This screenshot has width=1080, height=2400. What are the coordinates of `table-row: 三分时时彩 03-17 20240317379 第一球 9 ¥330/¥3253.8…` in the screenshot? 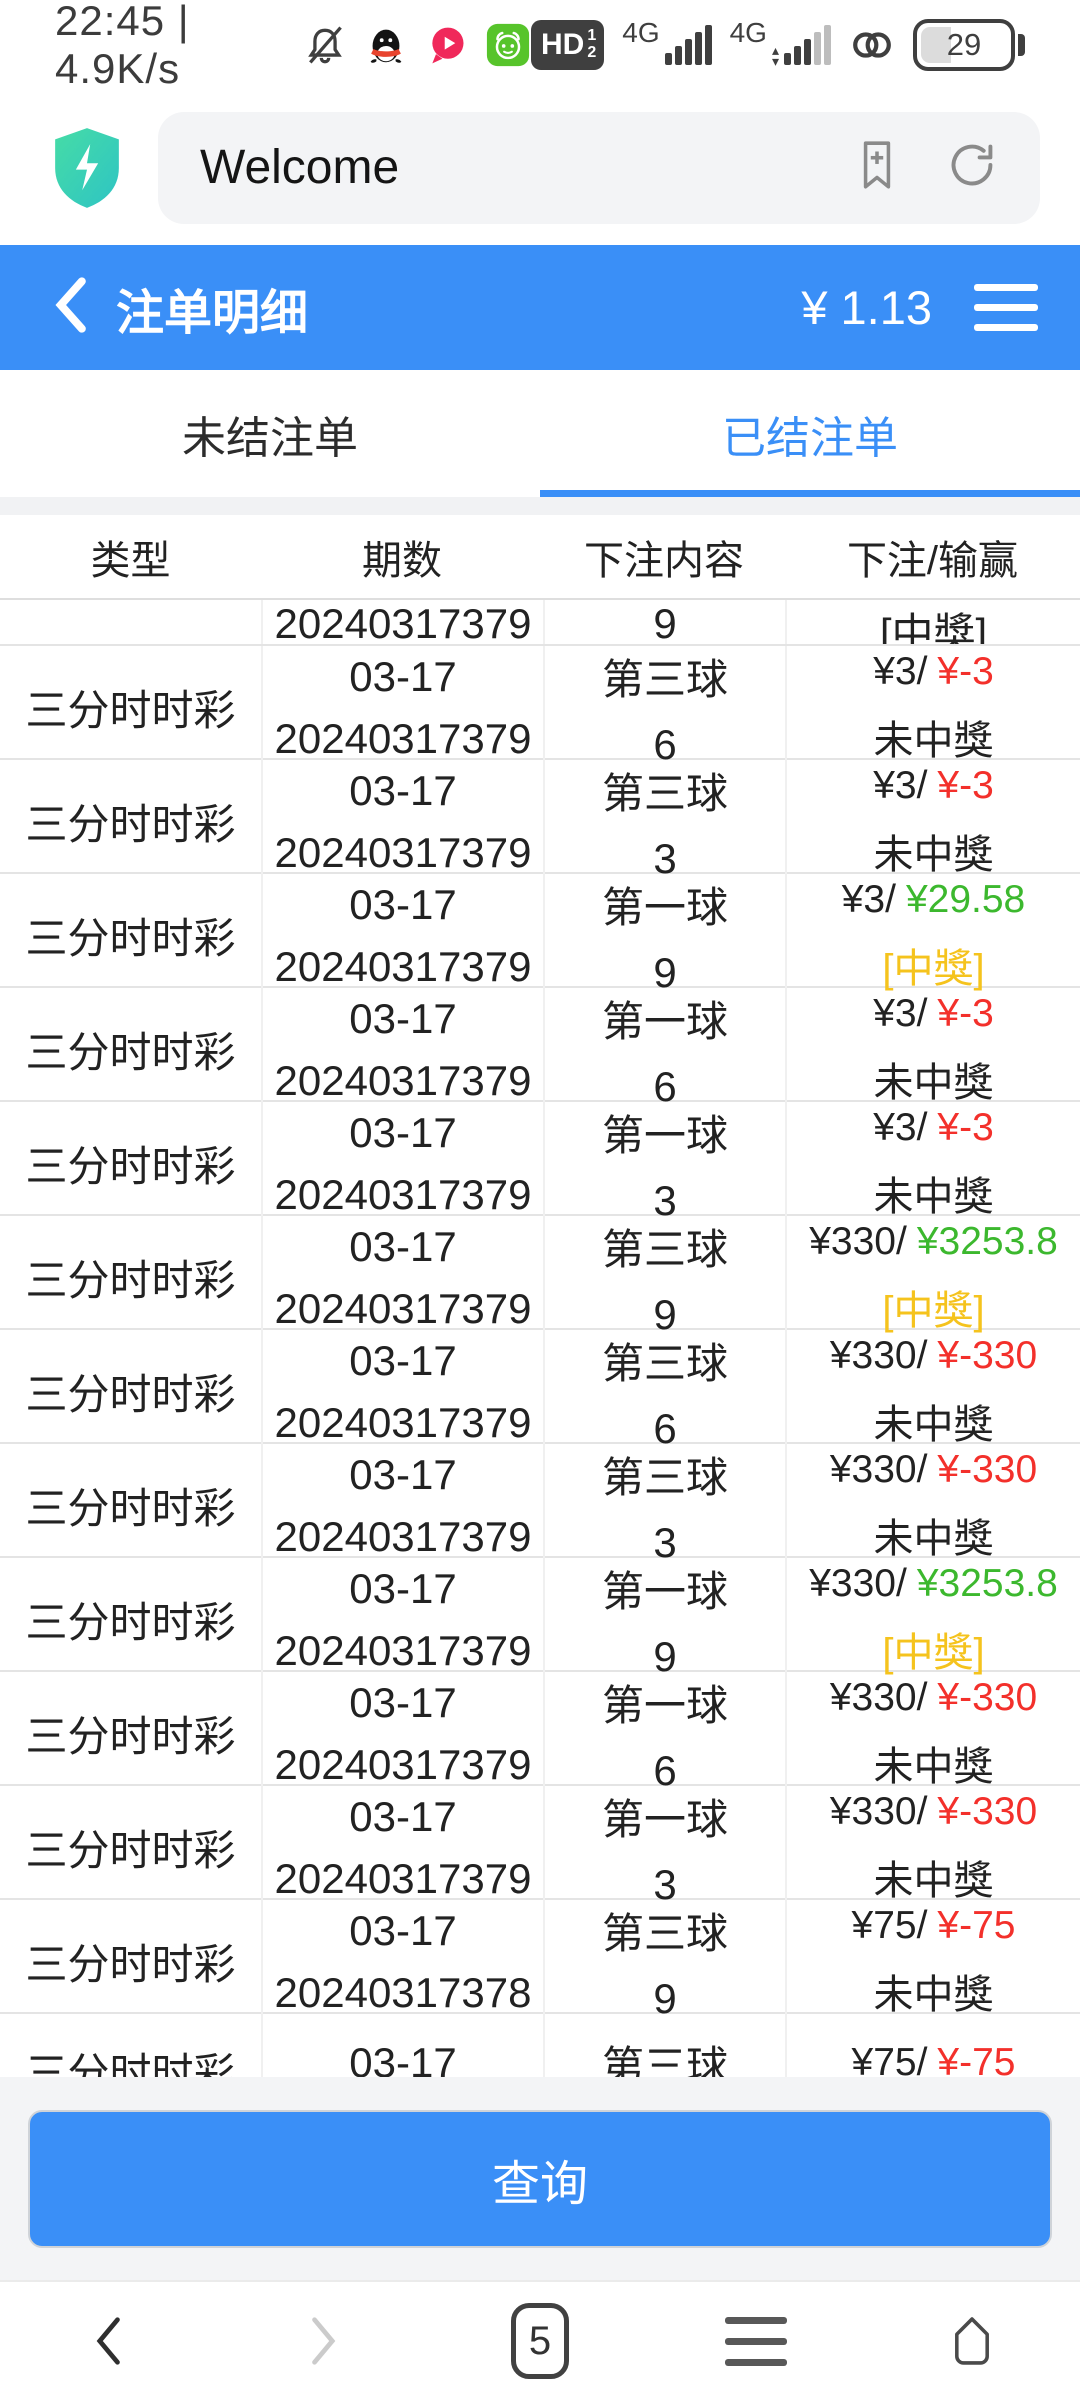 It's located at (540, 1619).